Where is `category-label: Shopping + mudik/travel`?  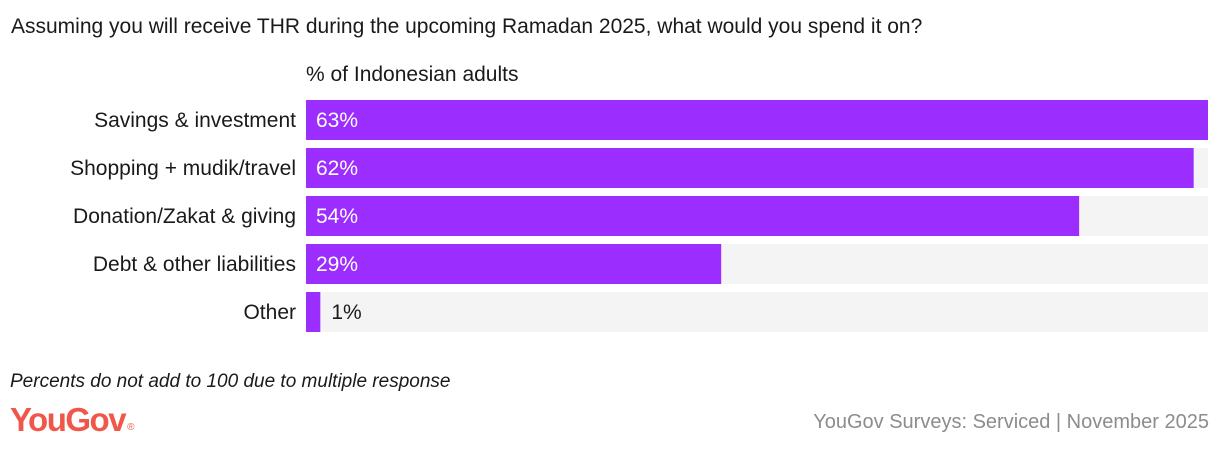
category-label: Shopping + mudik/travel is located at coordinates (183, 168).